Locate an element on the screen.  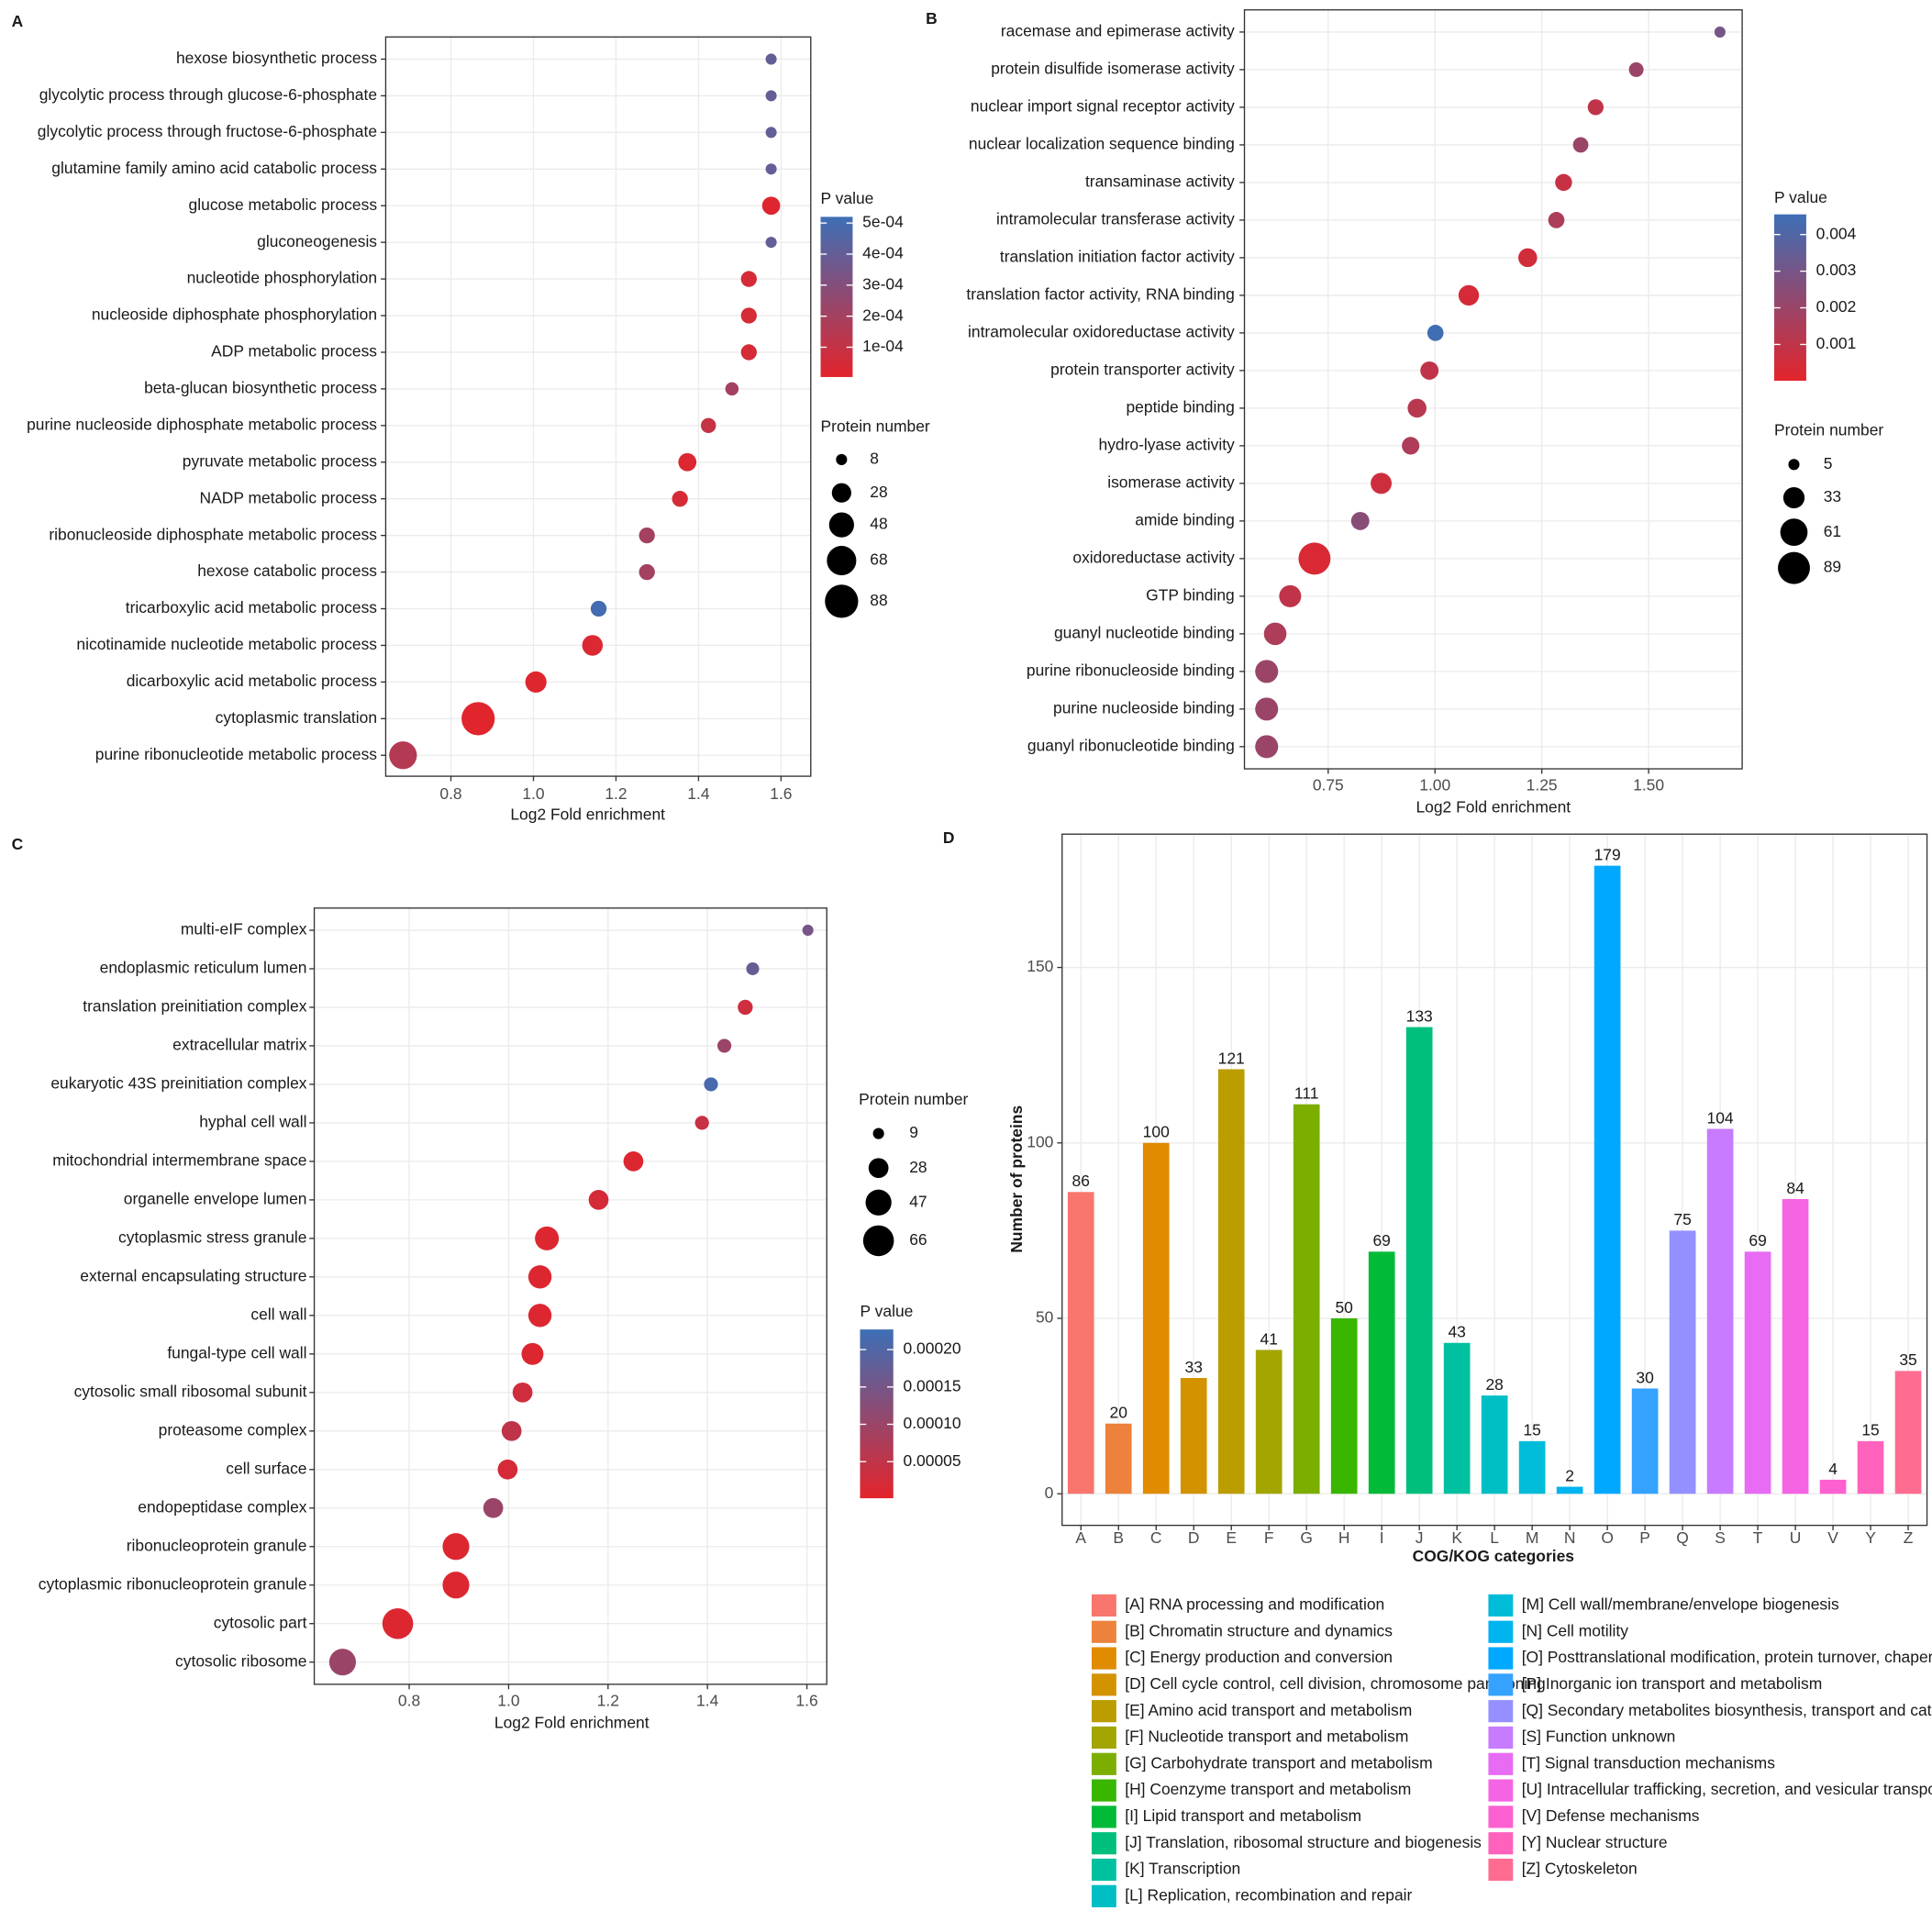
value-label: 28 is located at coordinates (1494, 1384).